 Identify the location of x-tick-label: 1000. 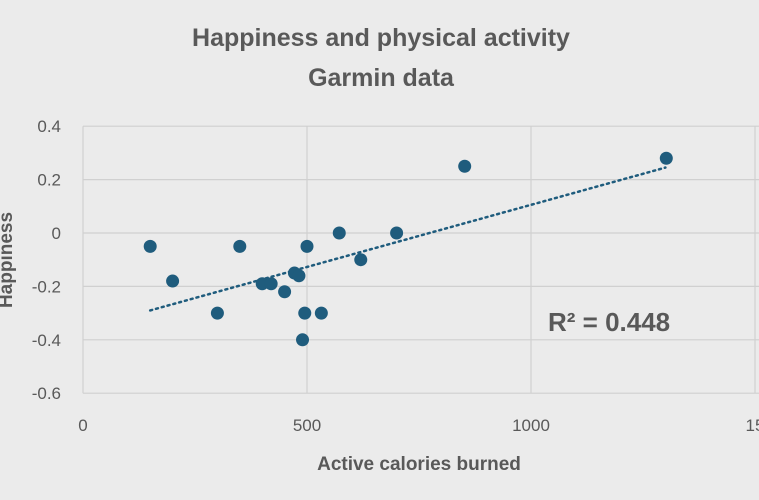
(531, 425).